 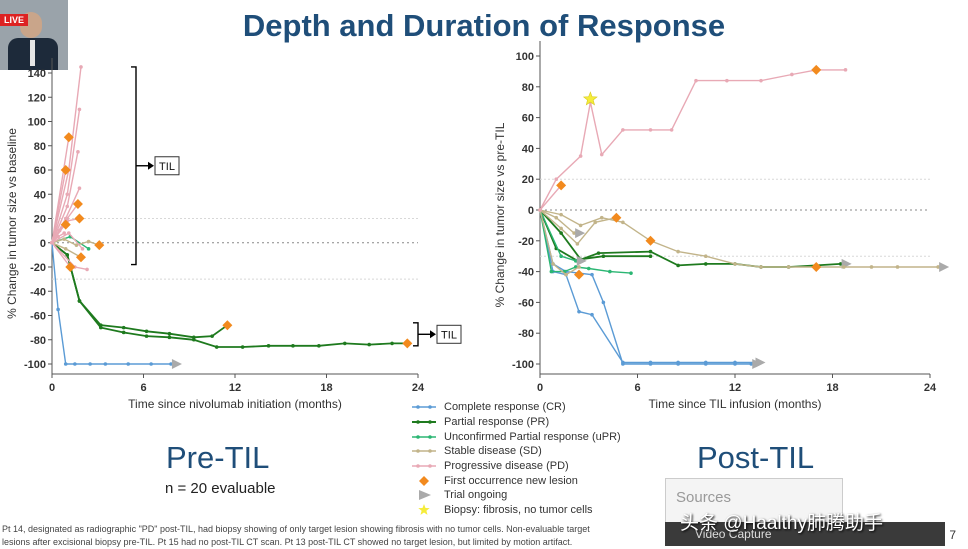 What do you see at coordinates (37, 123) in the screenshot?
I see `y-tick-label: 100` at bounding box center [37, 123].